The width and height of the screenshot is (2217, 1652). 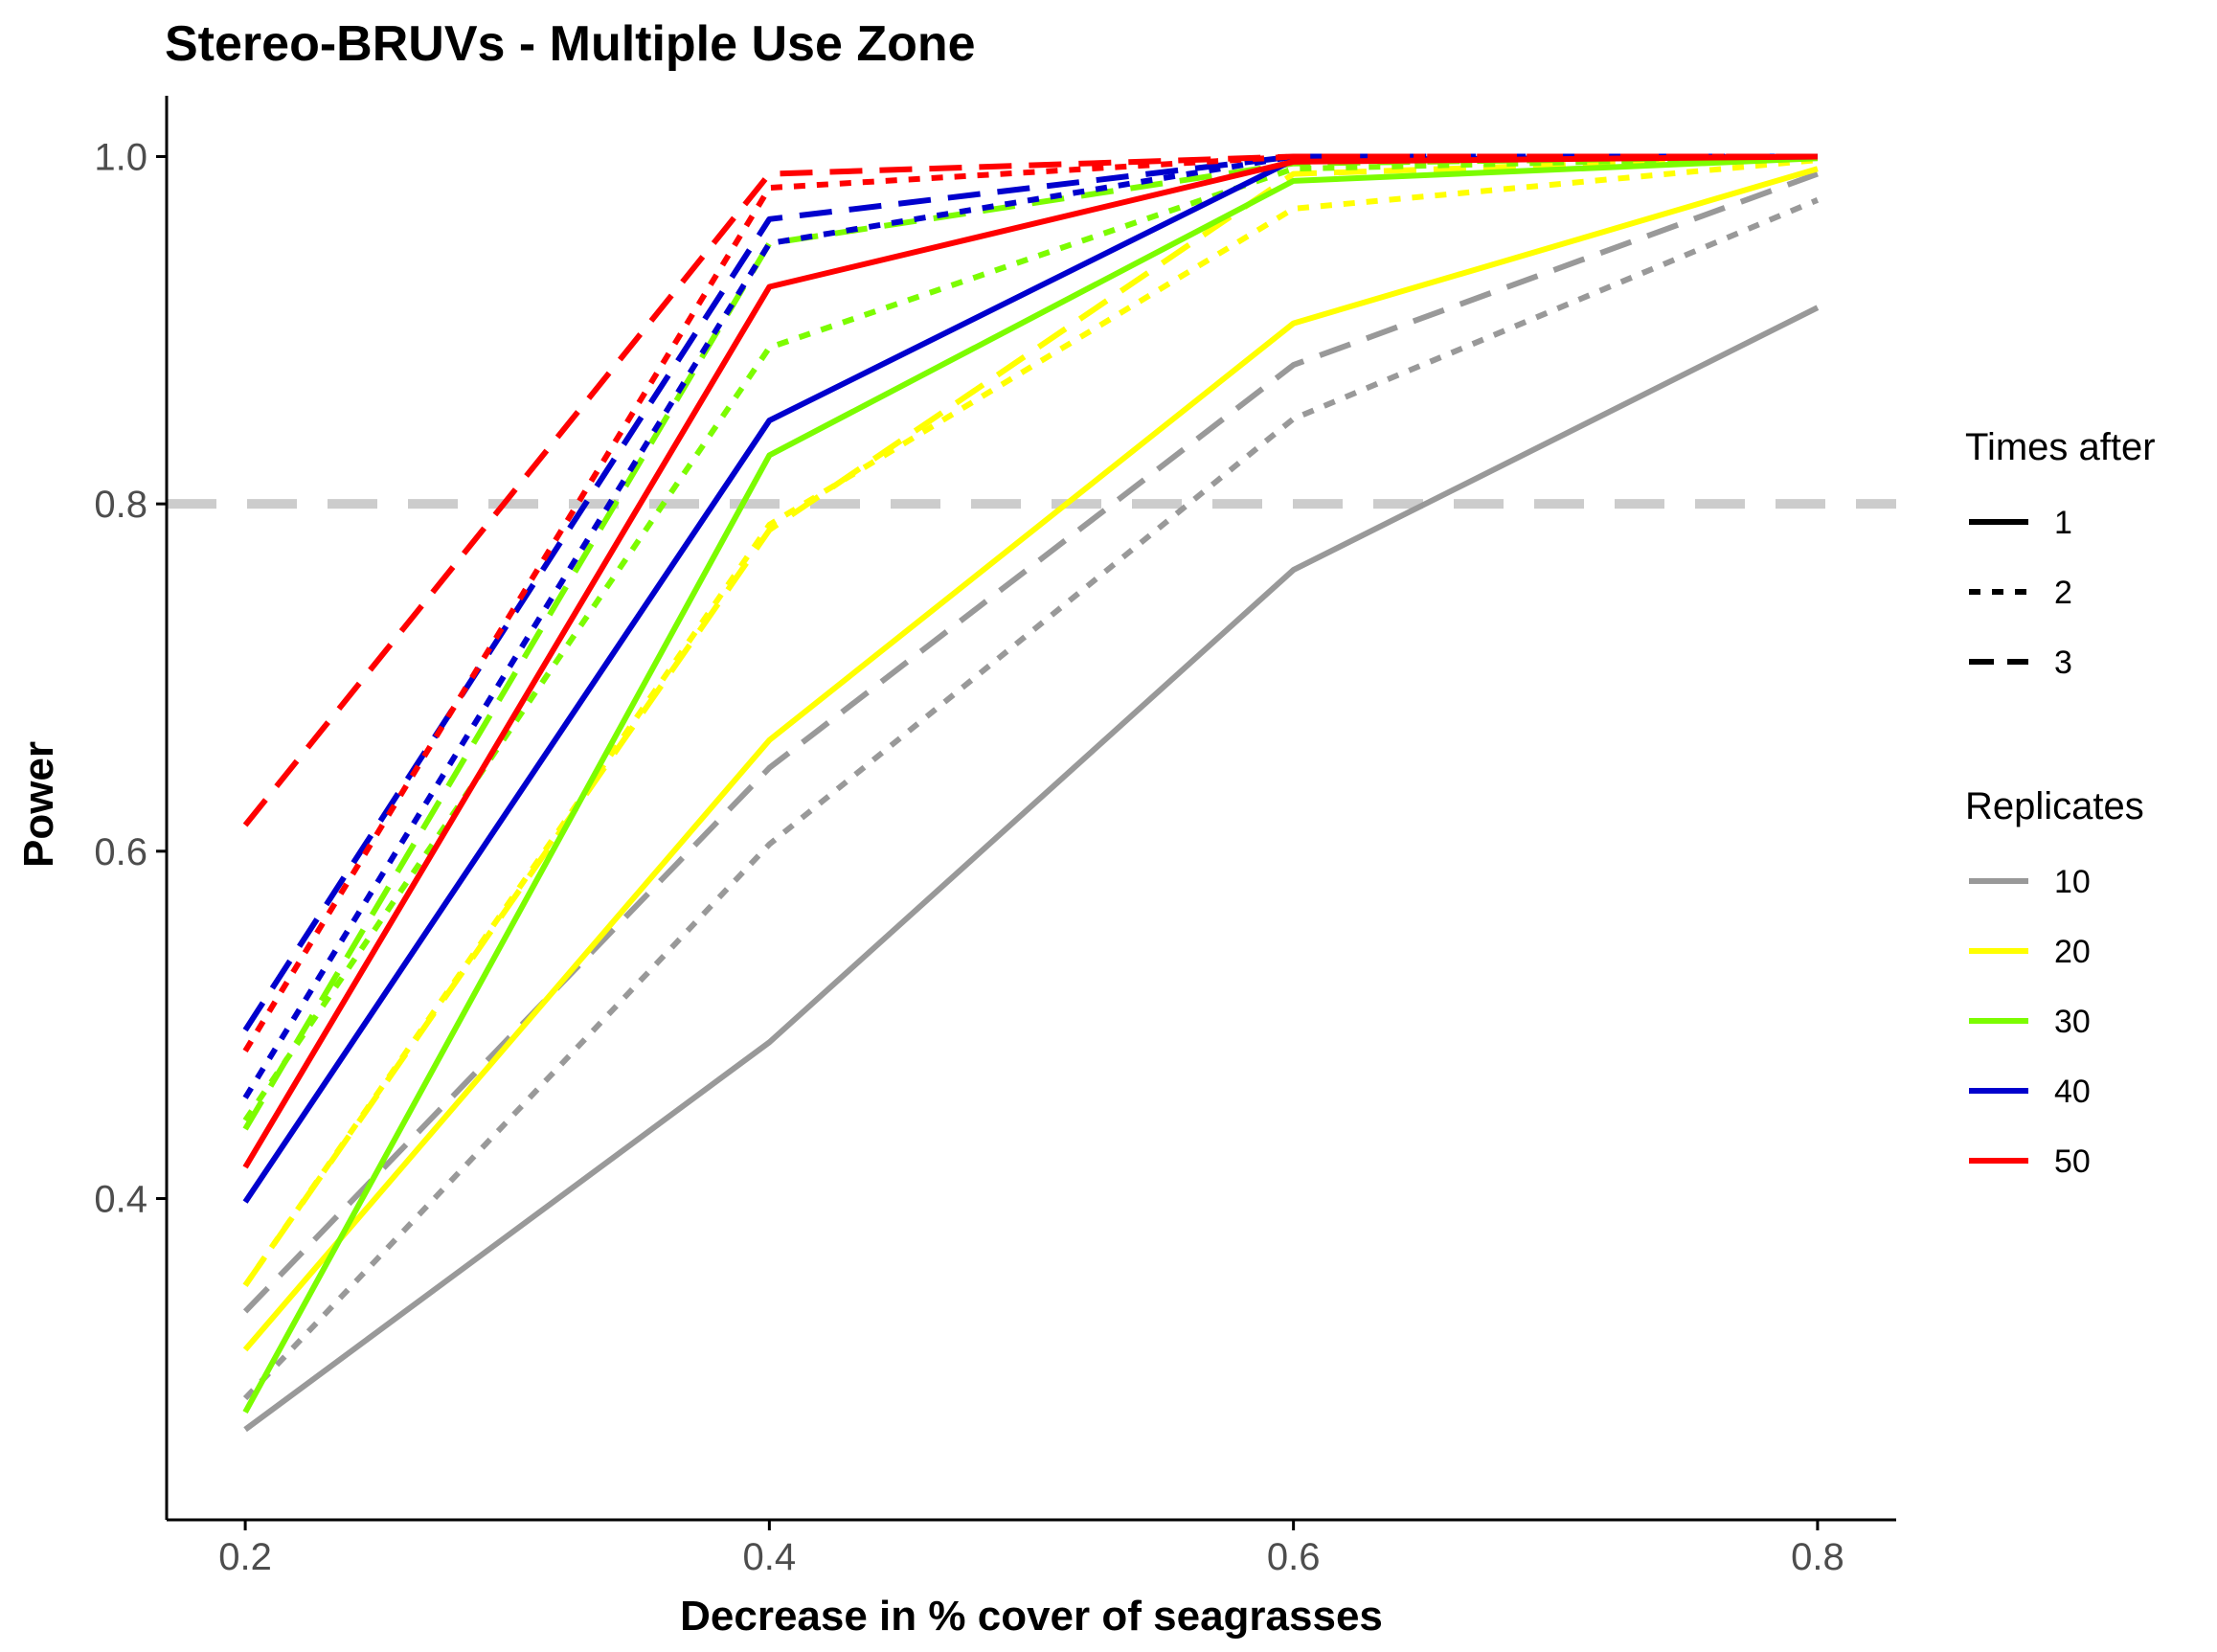 What do you see at coordinates (39, 804) in the screenshot?
I see `y-axis-title: Power` at bounding box center [39, 804].